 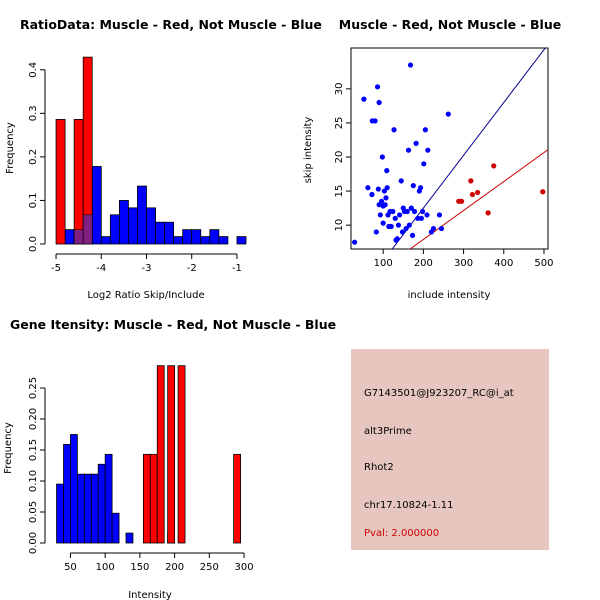 What do you see at coordinates (174, 567) in the screenshot?
I see `chart2-xtick-label-3: 200` at bounding box center [174, 567].